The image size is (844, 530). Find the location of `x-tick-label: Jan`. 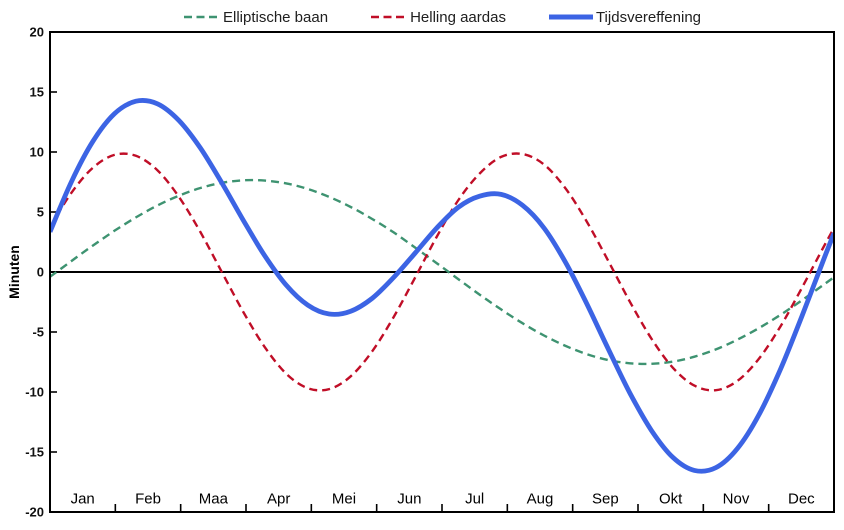

x-tick-label: Jan is located at coordinates (83, 499).